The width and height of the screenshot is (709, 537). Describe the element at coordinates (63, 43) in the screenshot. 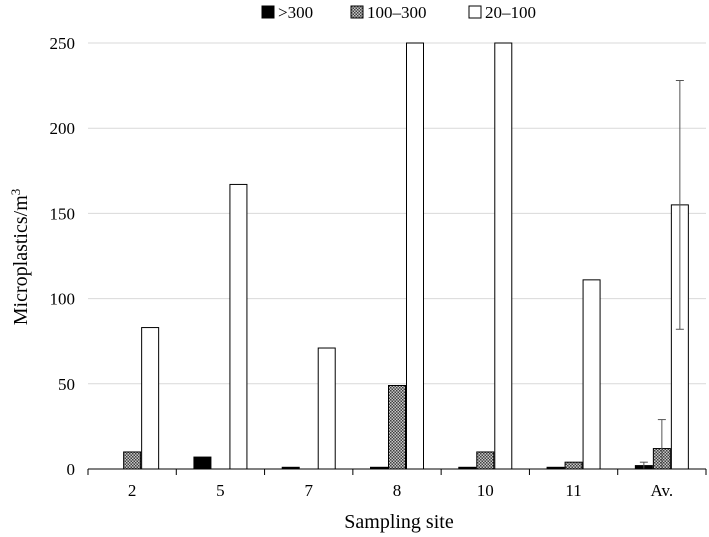

I see `y-tick-label: 250` at that location.